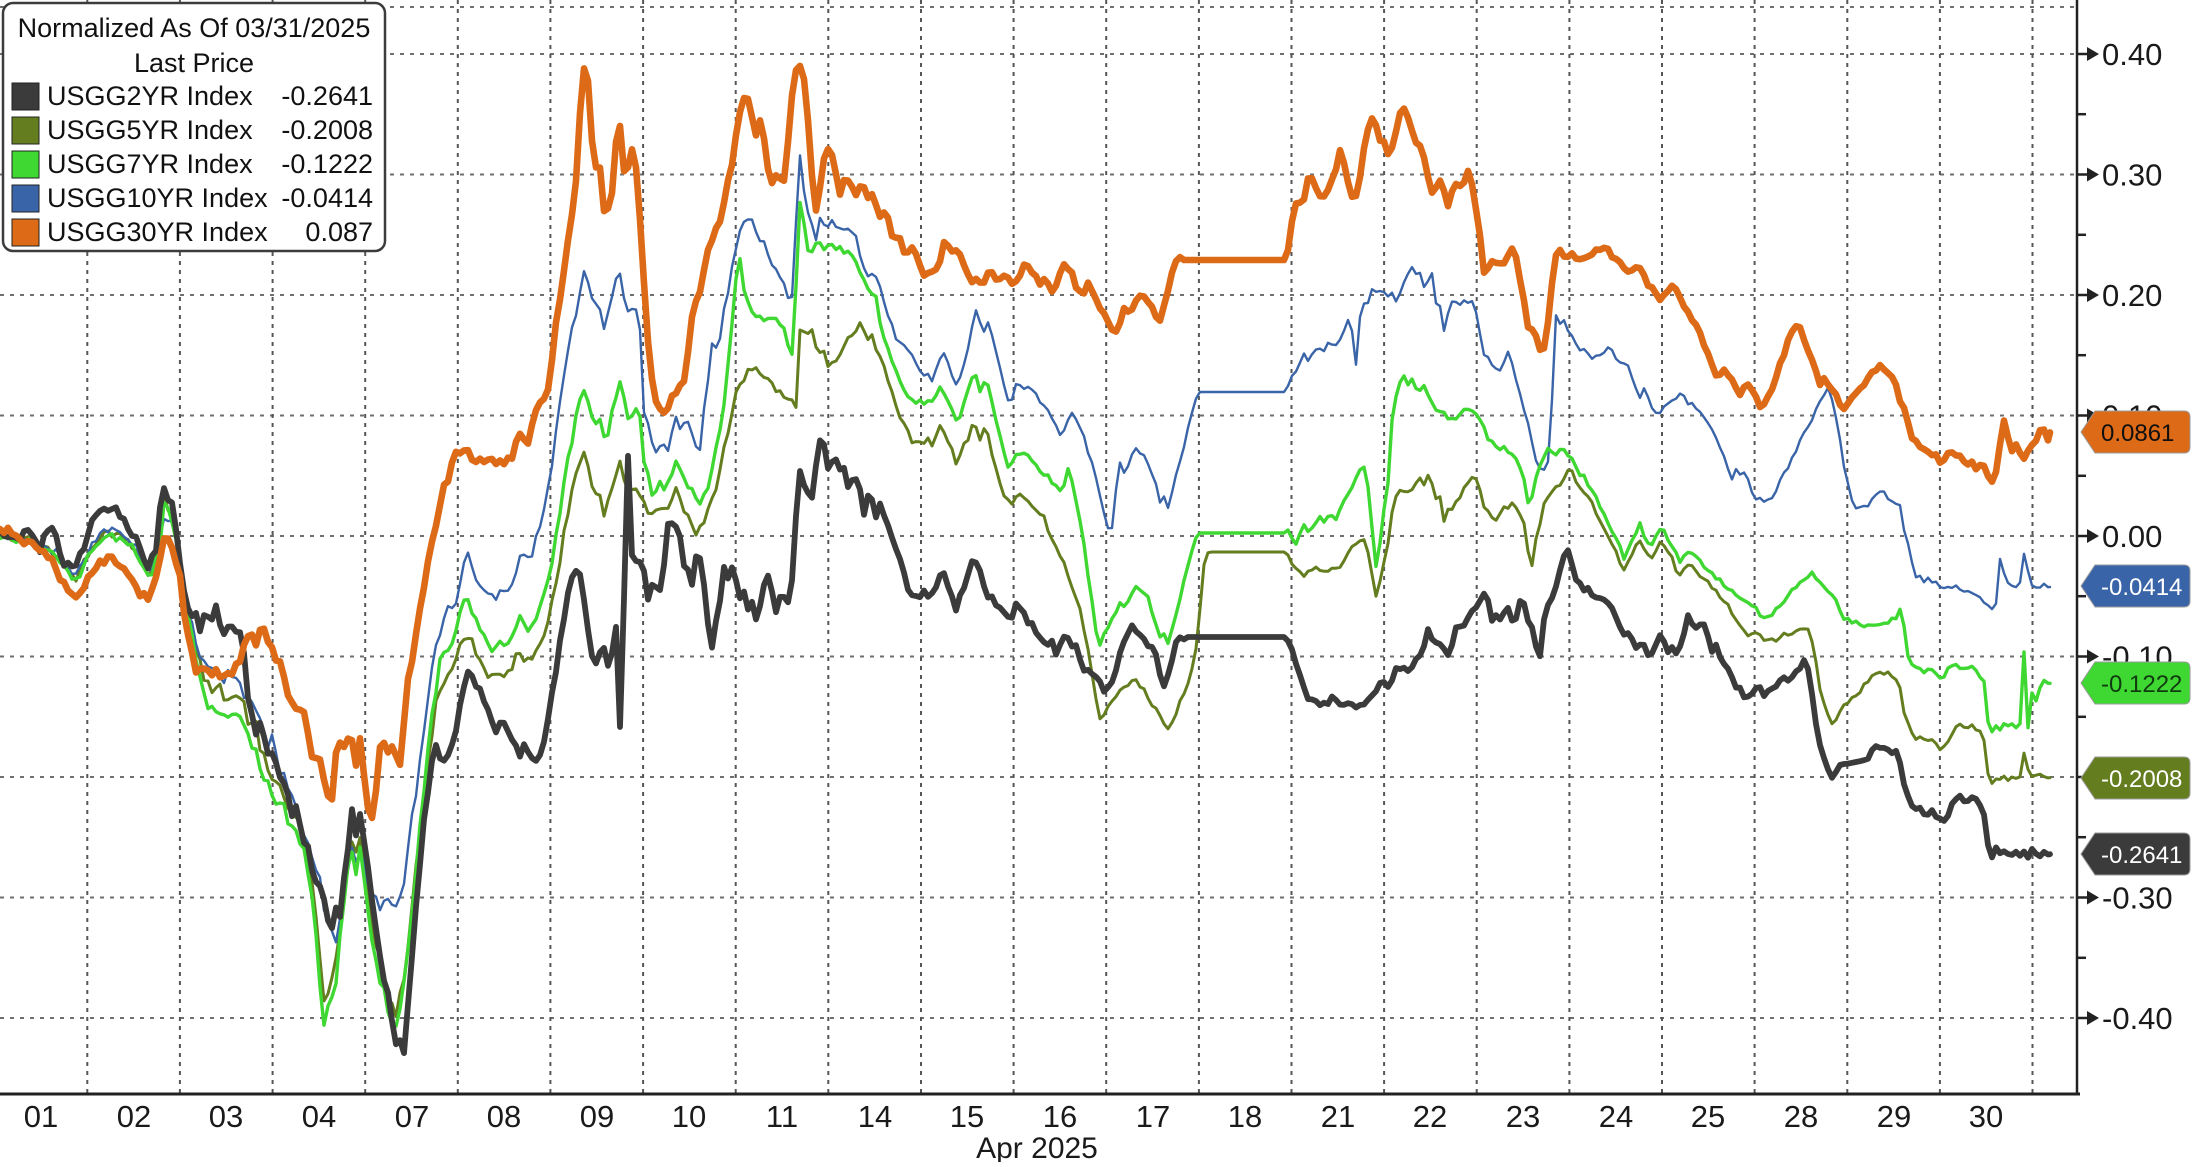  What do you see at coordinates (1616, 1116) in the screenshot?
I see `svg-text: 24` at bounding box center [1616, 1116].